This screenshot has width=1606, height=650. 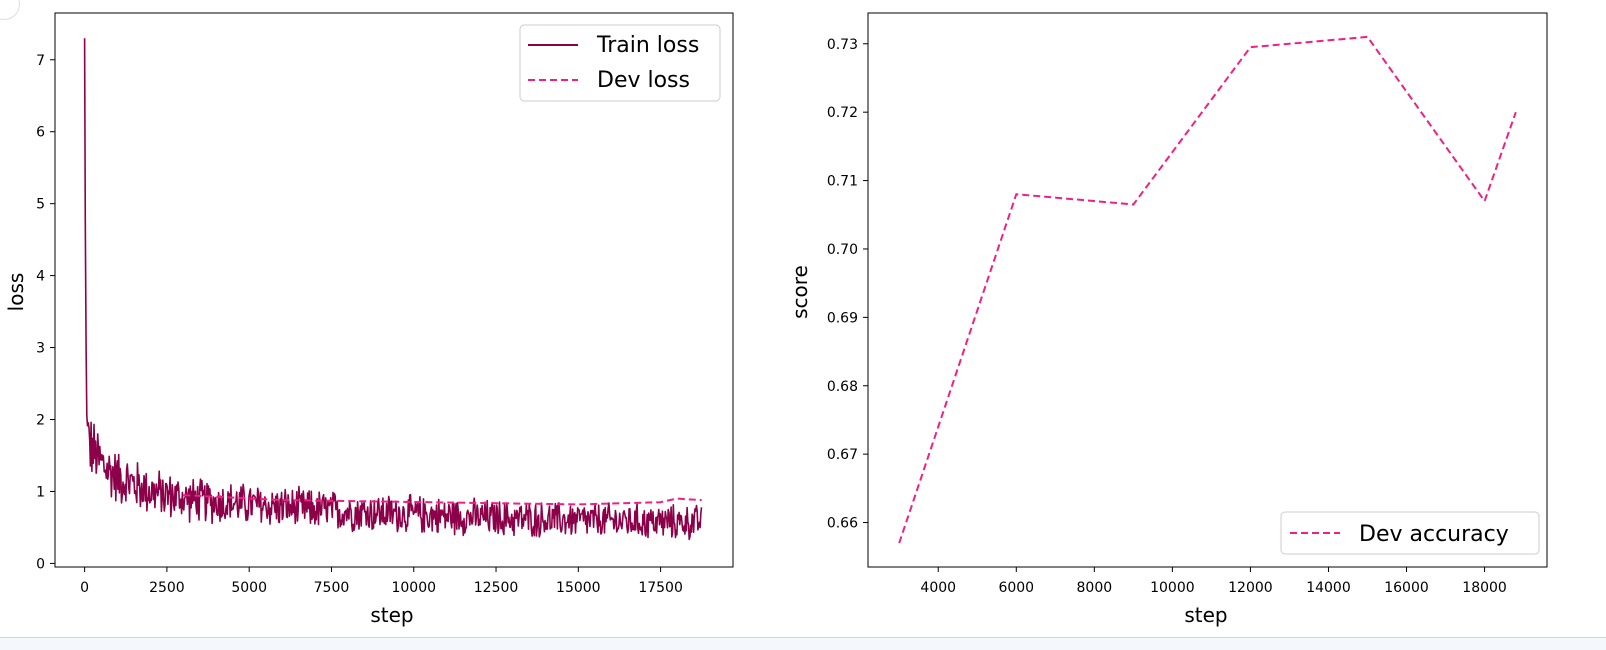 I want to click on legend-label-dev-accuracy: Dev accuracy, so click(x=1434, y=534).